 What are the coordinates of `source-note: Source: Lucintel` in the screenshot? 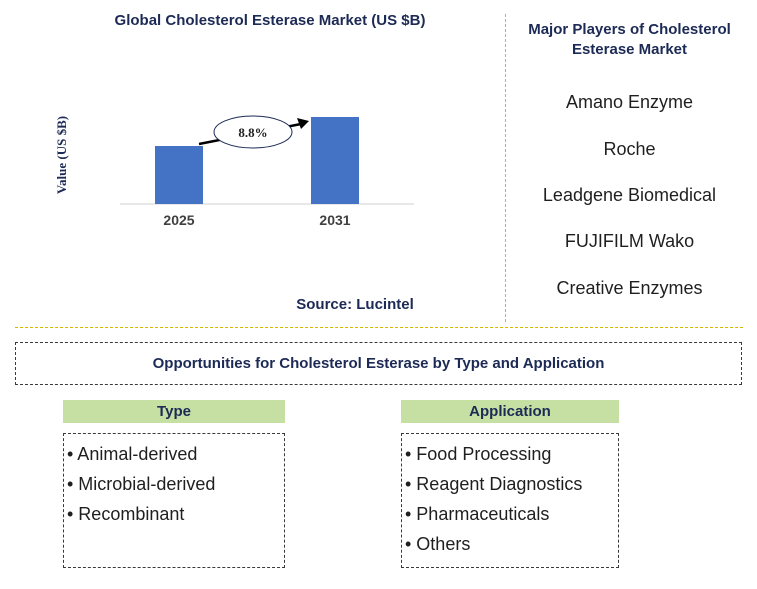 It's located at (355, 304).